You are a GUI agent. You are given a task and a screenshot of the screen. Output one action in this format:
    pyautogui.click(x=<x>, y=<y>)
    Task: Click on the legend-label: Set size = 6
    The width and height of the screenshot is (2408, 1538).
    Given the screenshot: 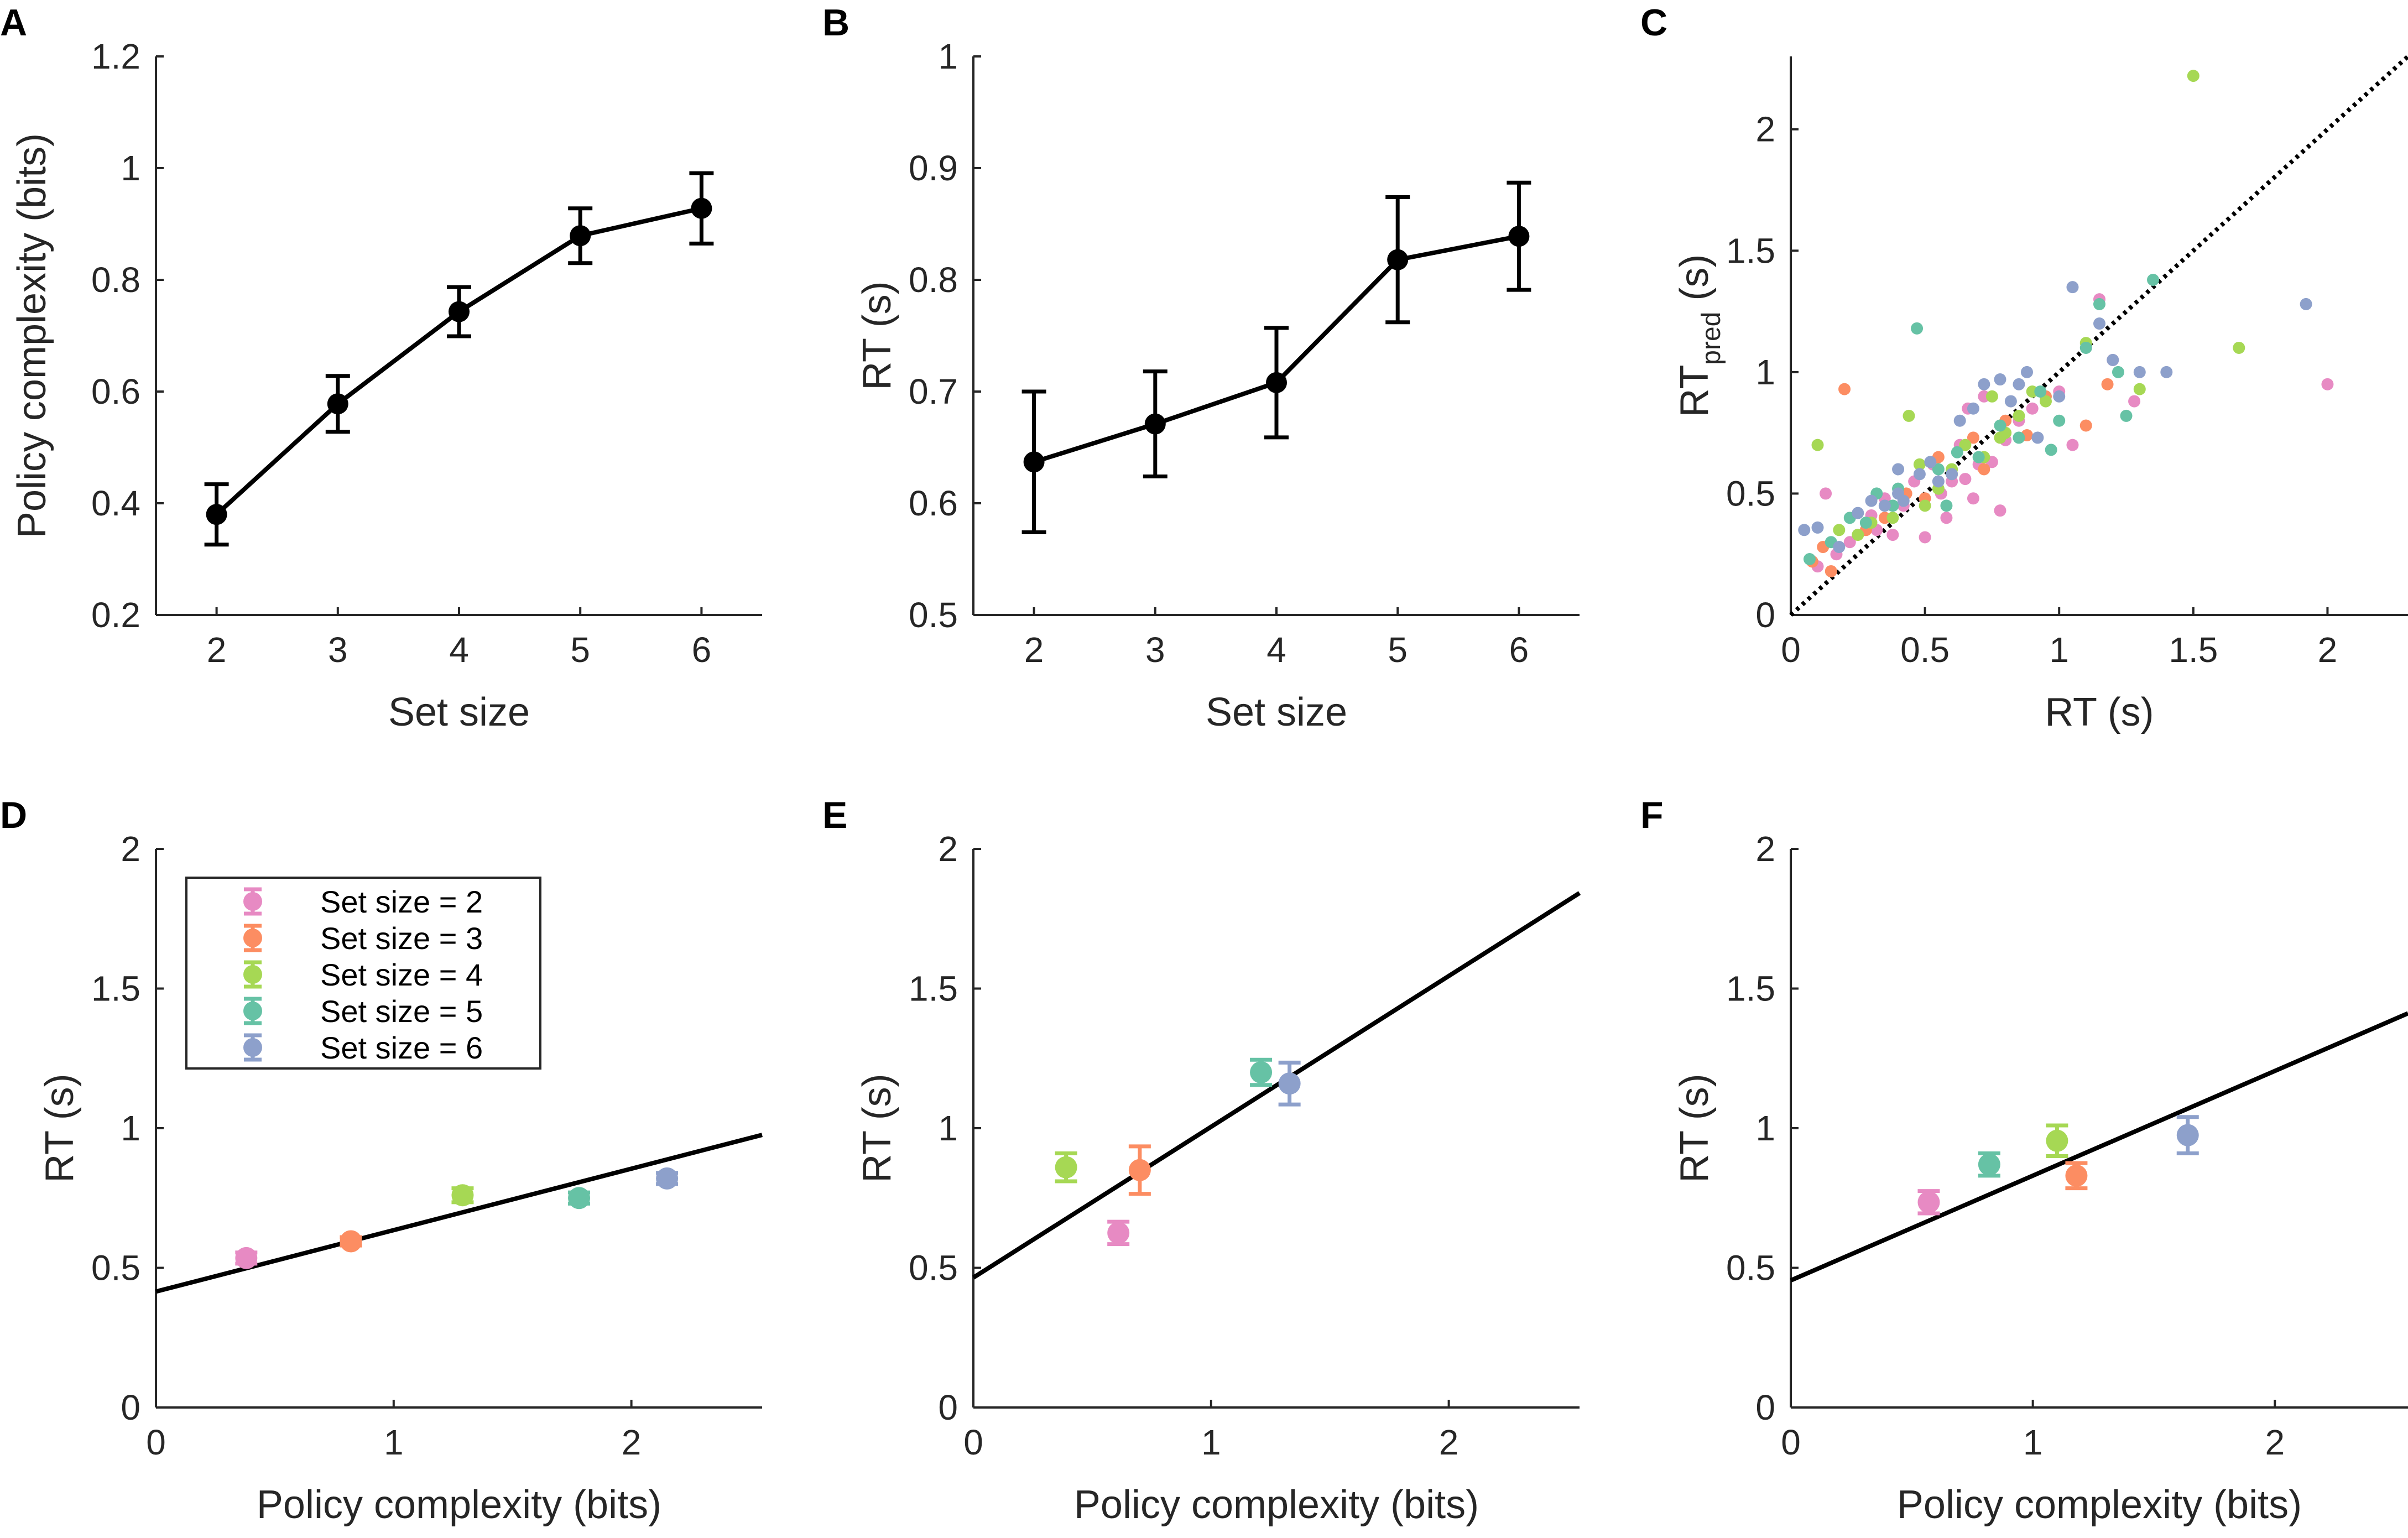 What is the action you would take?
    pyautogui.click(x=402, y=1047)
    